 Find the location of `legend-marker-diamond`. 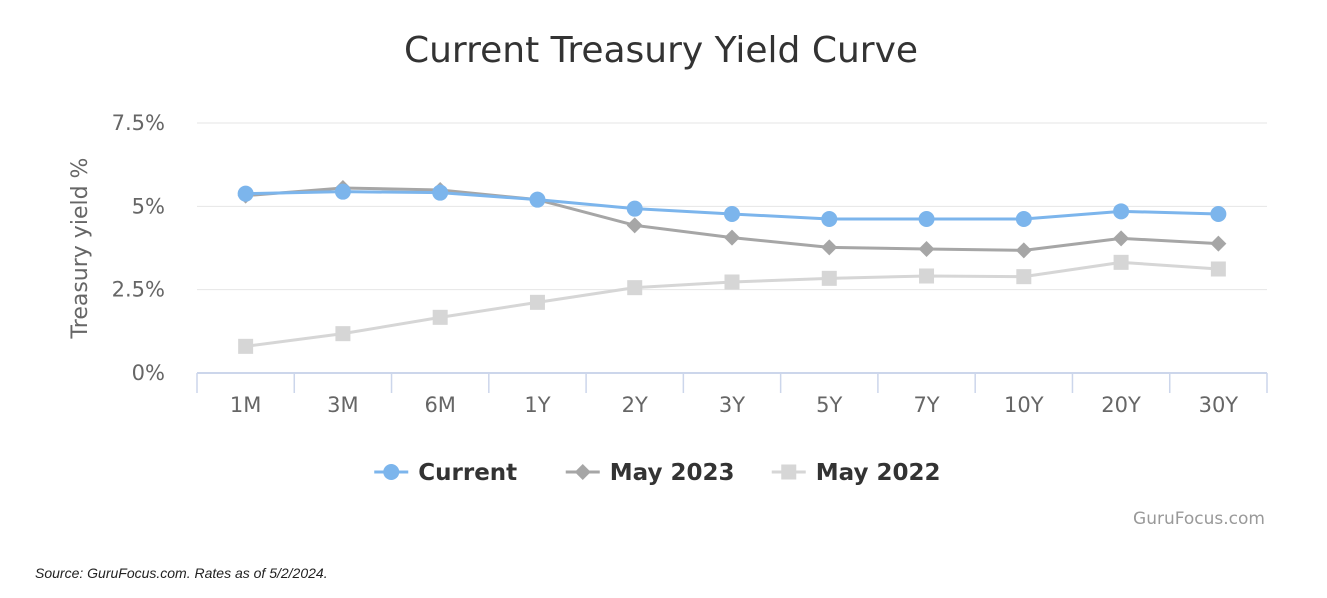

legend-marker-diamond is located at coordinates (582, 472).